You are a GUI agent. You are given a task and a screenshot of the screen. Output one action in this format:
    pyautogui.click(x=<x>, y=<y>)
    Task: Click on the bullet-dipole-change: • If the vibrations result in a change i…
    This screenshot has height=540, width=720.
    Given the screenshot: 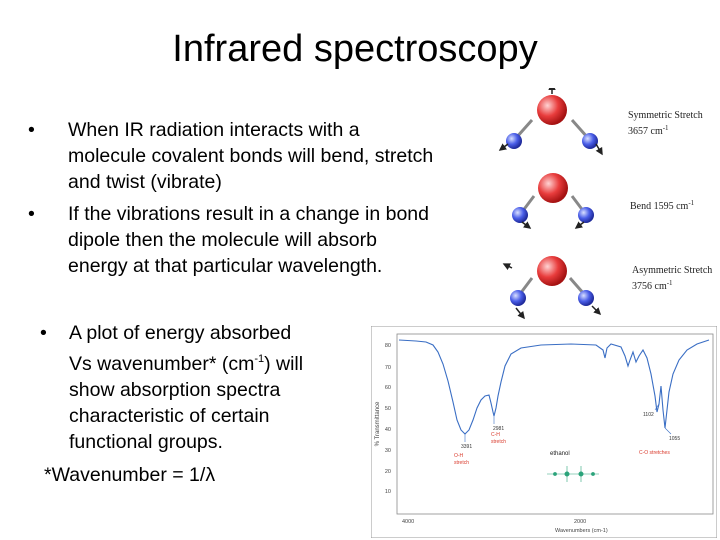 What is the action you would take?
    pyautogui.click(x=258, y=240)
    